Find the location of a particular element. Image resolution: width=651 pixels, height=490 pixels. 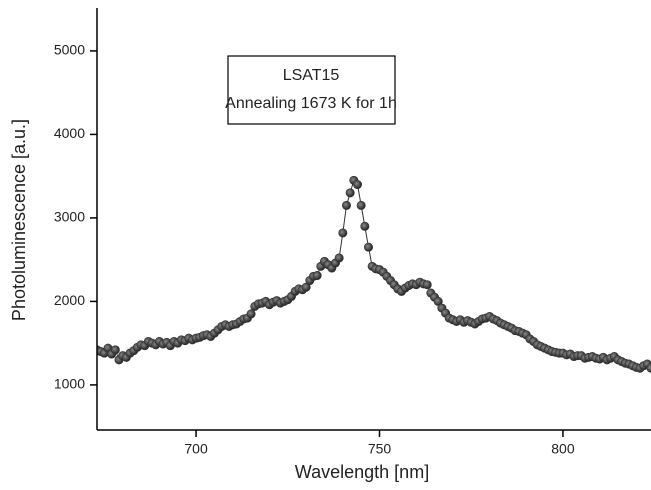

x-tick-label: 700 is located at coordinates (196, 449).